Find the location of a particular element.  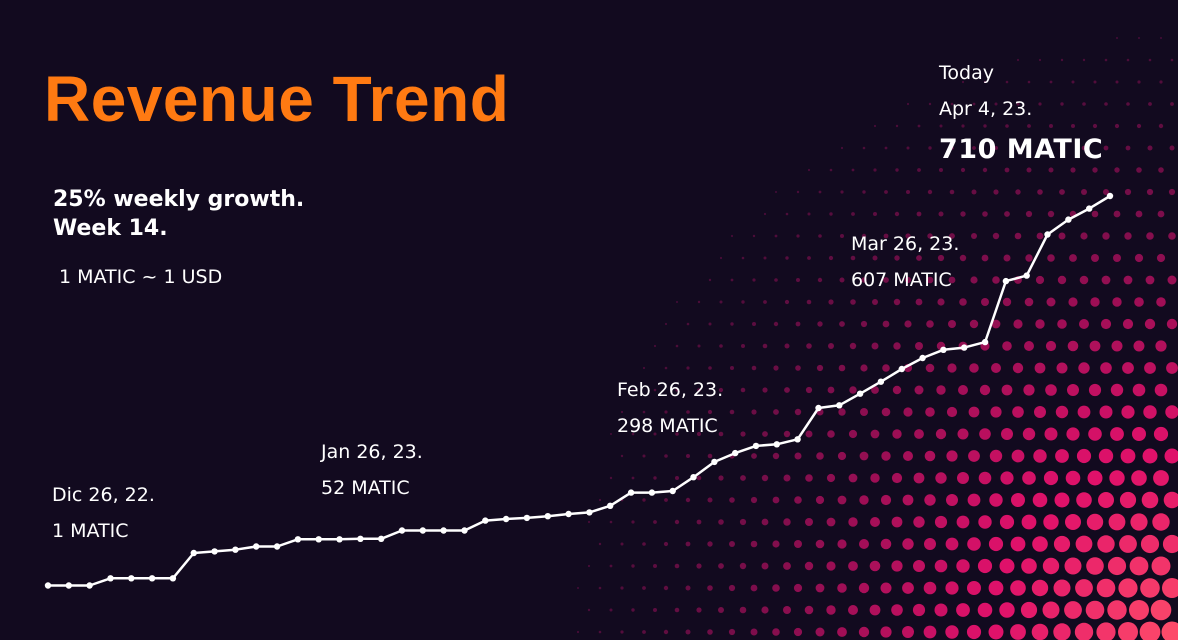

milestone-mar: Mar 26, 23. 607 MATIC is located at coordinates (905, 262).